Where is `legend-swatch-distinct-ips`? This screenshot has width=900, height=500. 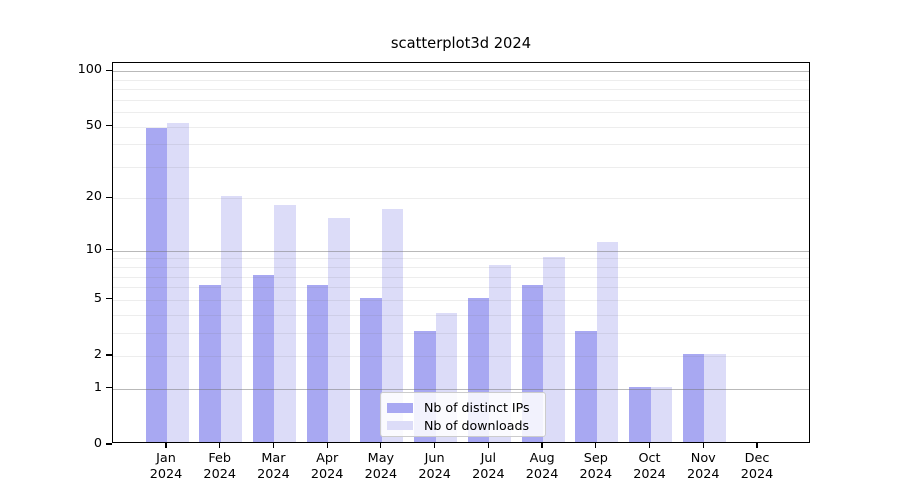 legend-swatch-distinct-ips is located at coordinates (400, 408).